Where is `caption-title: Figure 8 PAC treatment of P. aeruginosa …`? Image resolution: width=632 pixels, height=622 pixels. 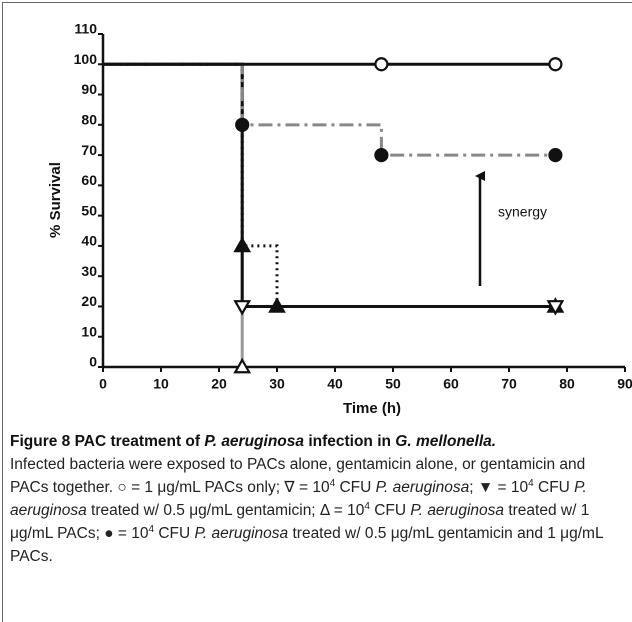
caption-title: Figure 8 PAC treatment of P. aeruginosa … is located at coordinates (253, 441).